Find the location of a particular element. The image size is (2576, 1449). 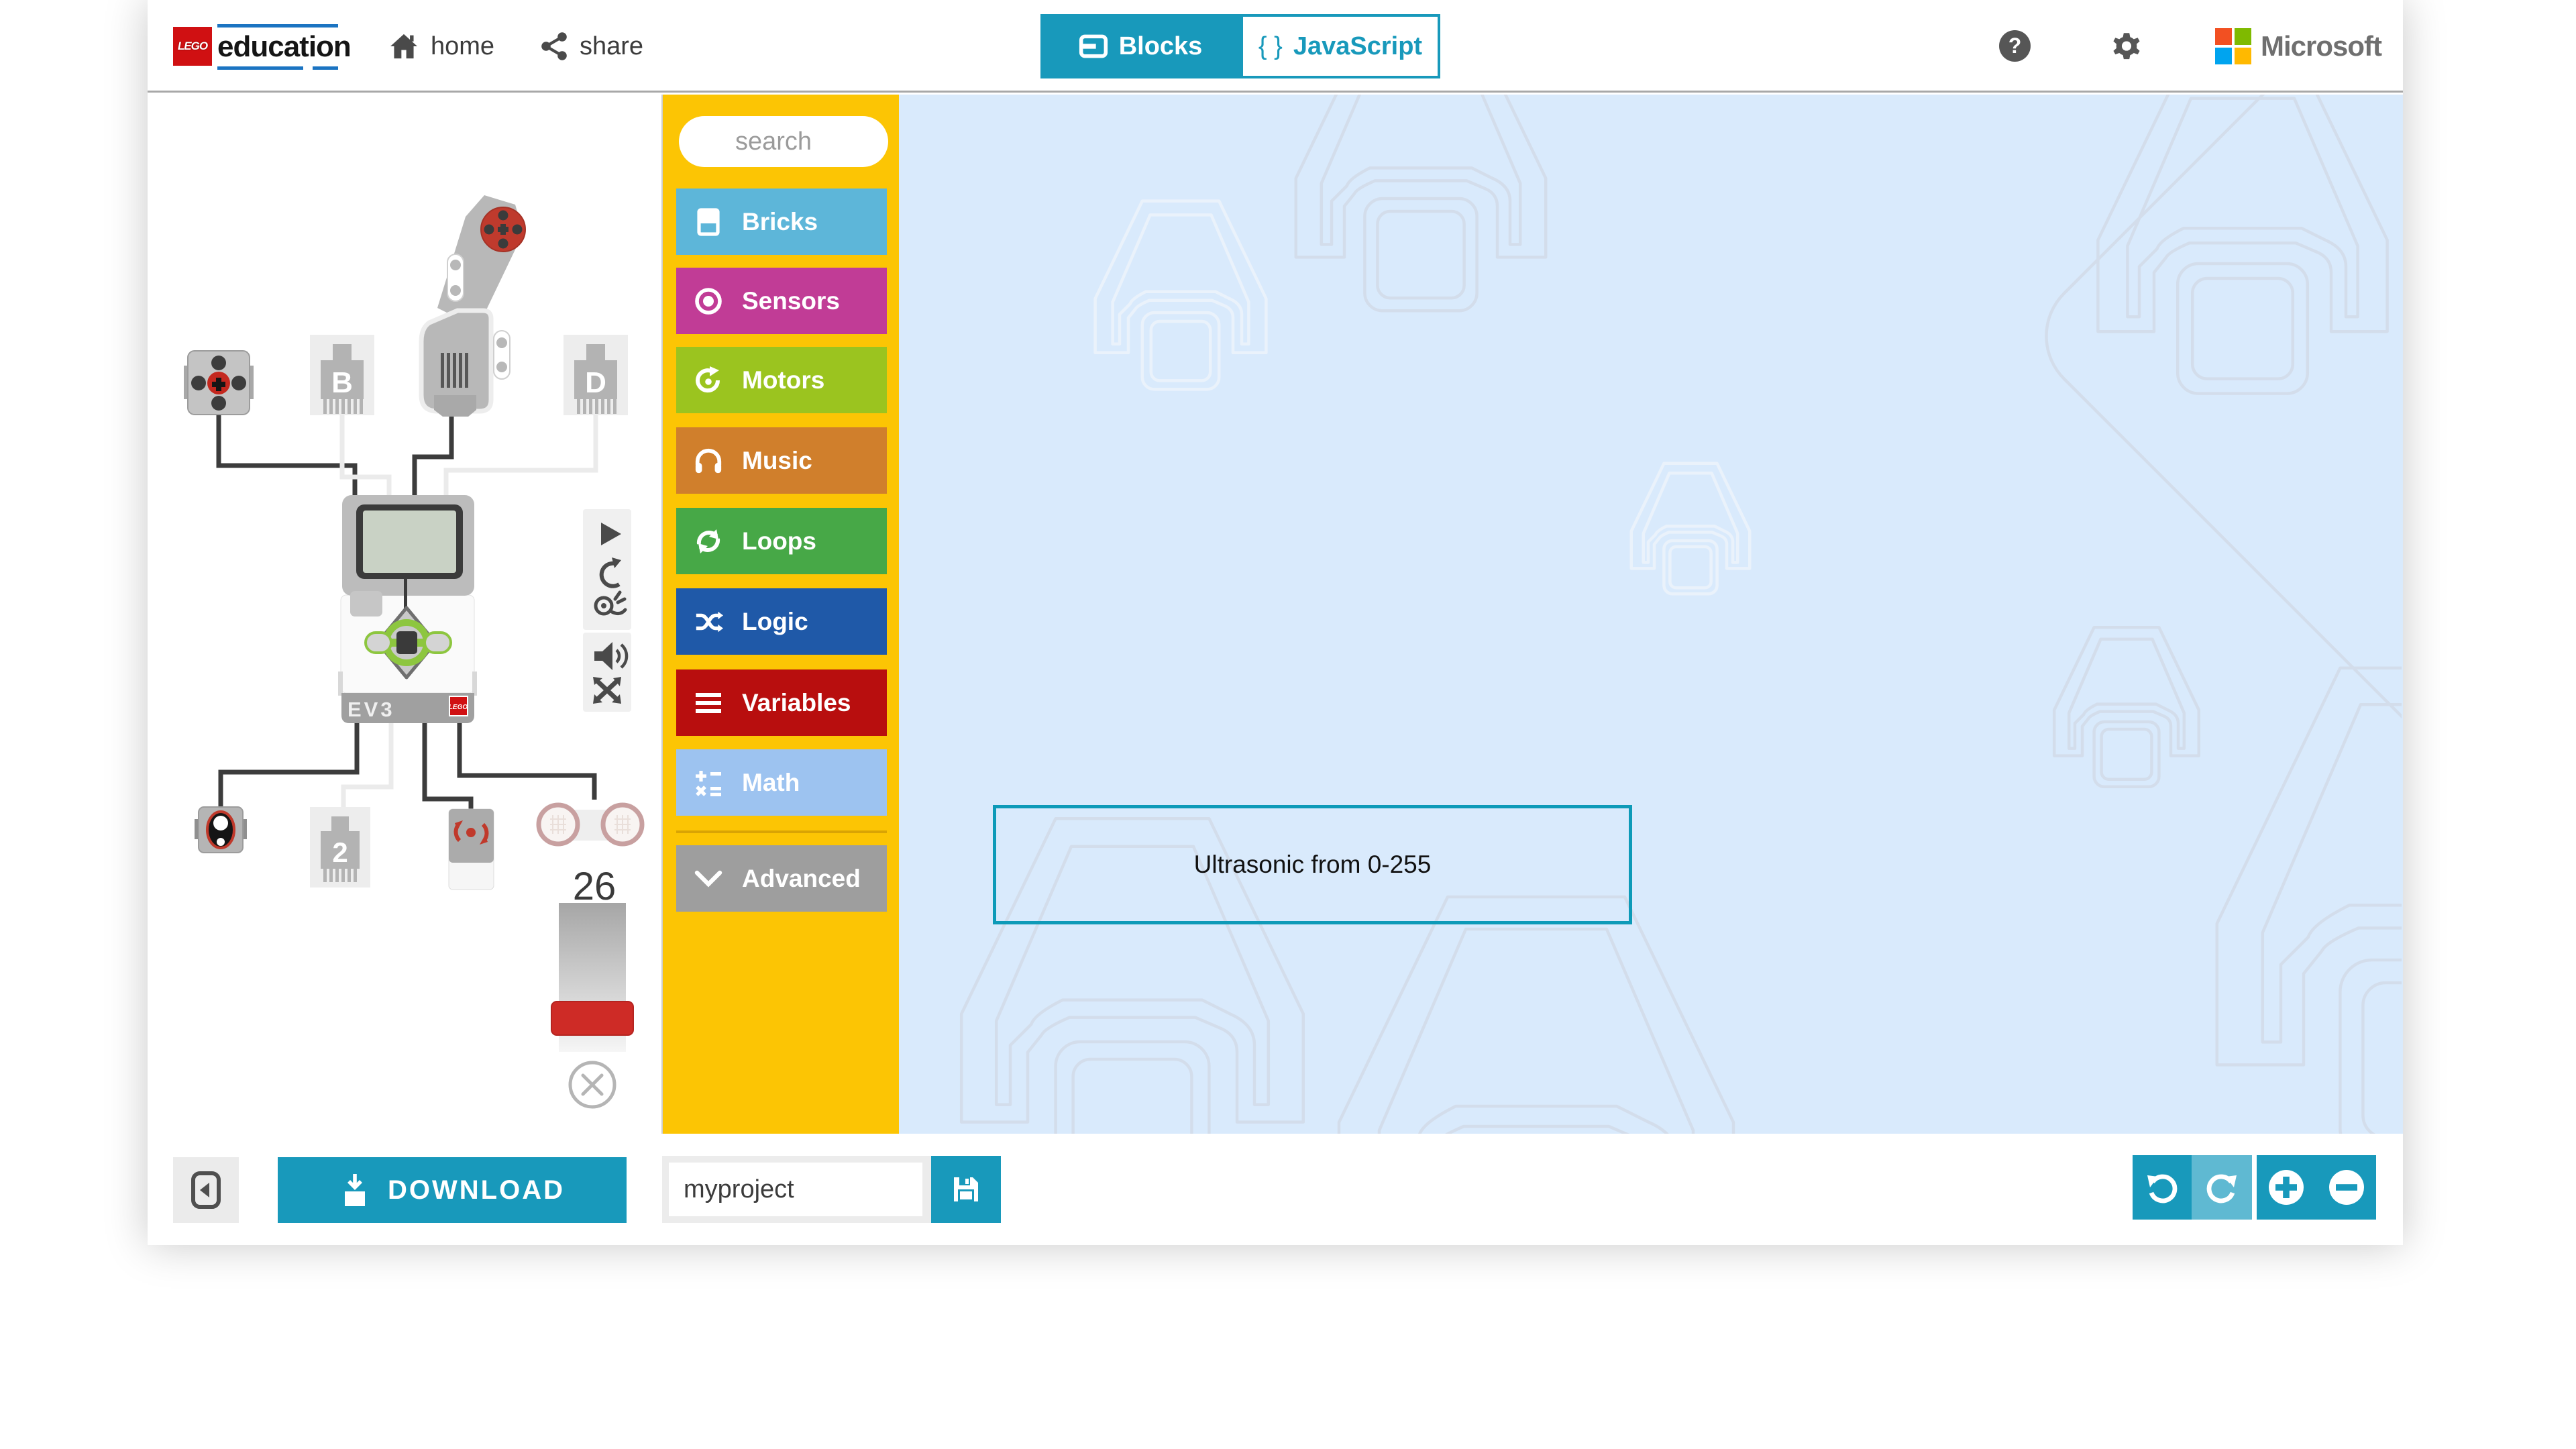

brick-enter-button is located at coordinates (406, 642).